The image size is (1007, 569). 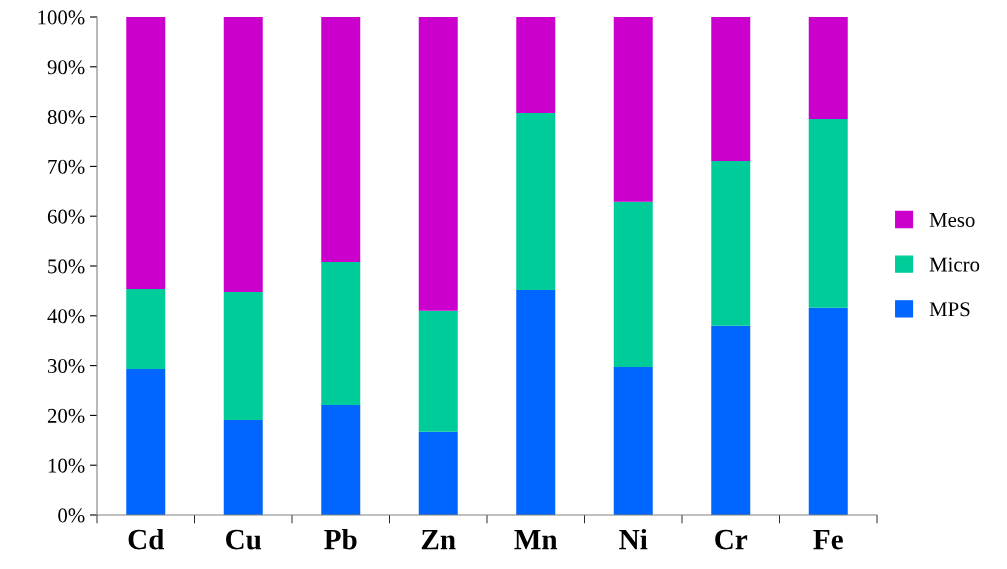 What do you see at coordinates (952, 220) in the screenshot?
I see `legend-label: Meso` at bounding box center [952, 220].